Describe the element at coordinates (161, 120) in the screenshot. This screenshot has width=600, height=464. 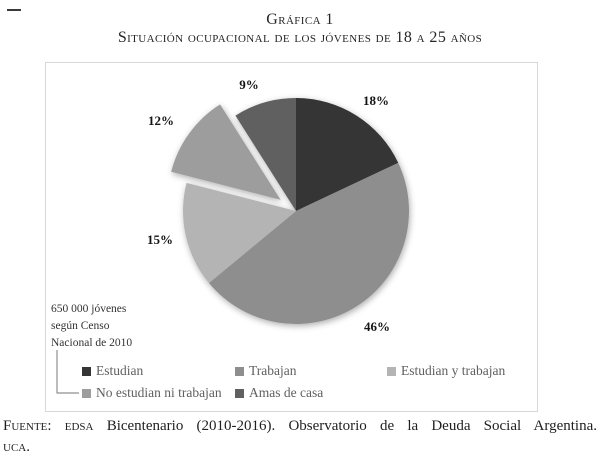
I see `pie-percent-label: 12%` at that location.